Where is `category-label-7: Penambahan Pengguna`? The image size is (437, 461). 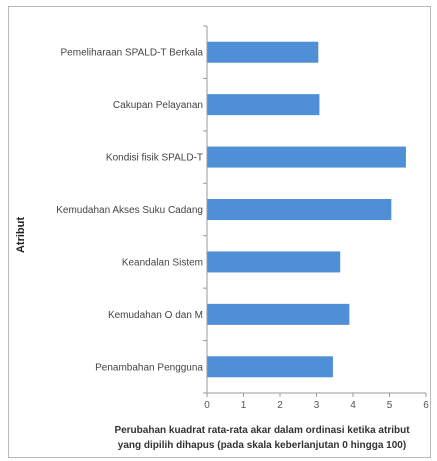
category-label-7: Penambahan Pengguna is located at coordinates (149, 367).